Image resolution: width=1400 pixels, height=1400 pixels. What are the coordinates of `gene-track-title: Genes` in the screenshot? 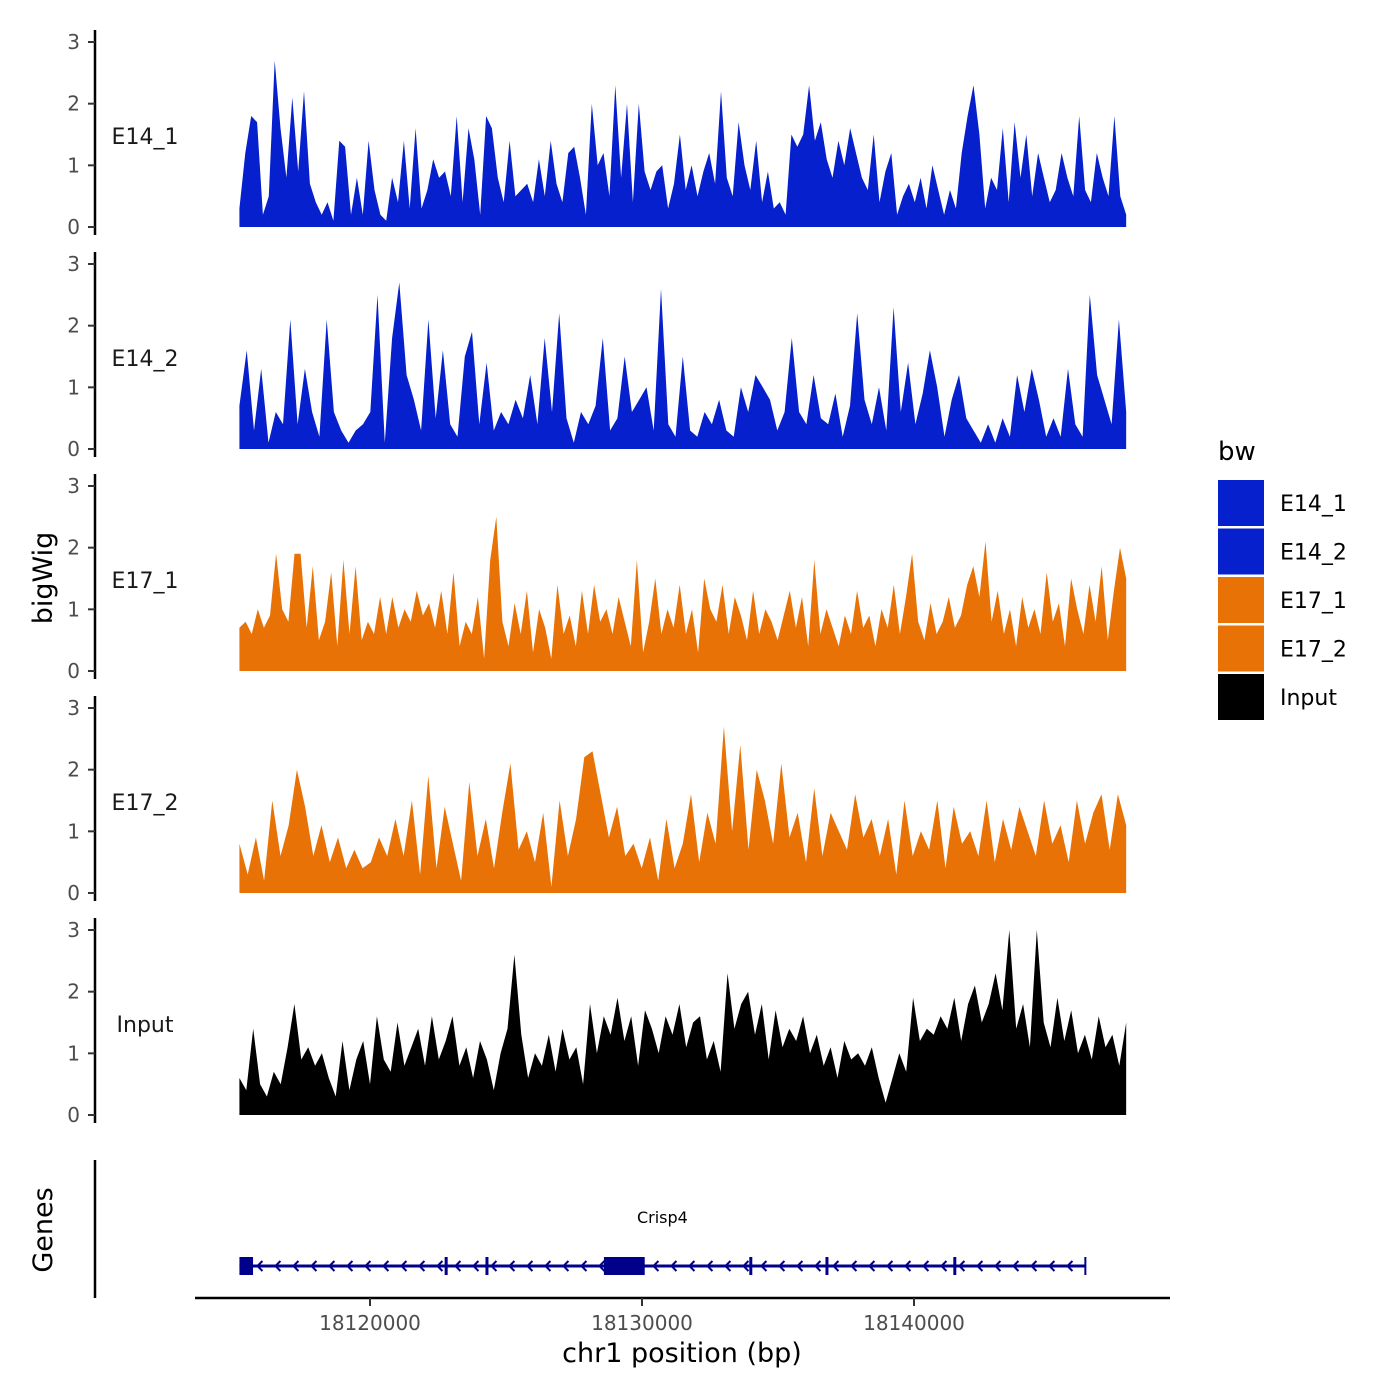 It's located at (43, 1229).